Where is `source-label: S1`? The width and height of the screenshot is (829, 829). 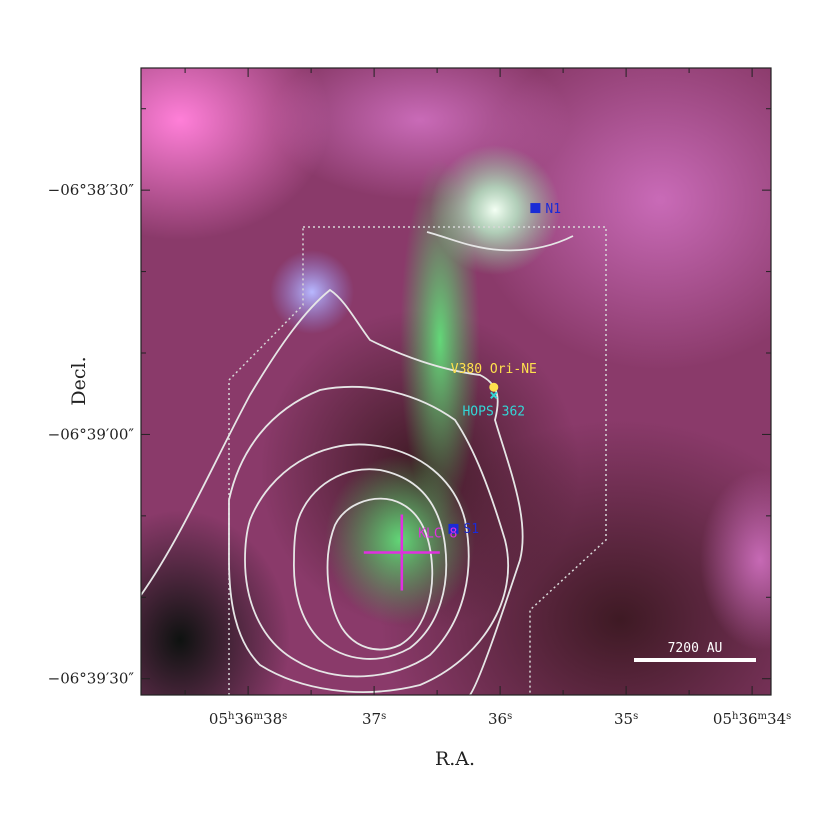 source-label: S1 is located at coordinates (471, 529).